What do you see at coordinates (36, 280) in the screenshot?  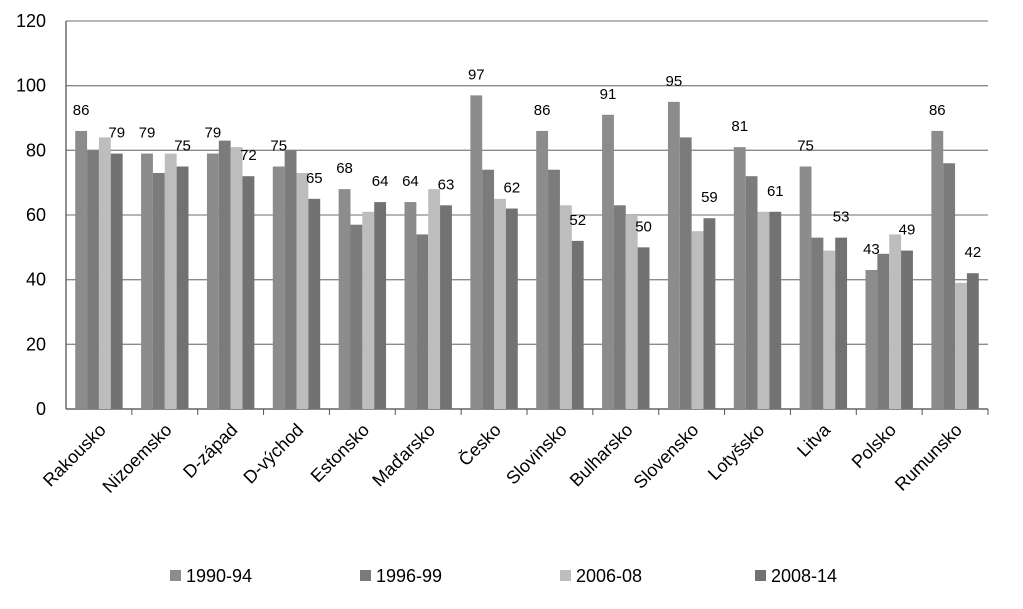 I see `y-tick-label: 40` at bounding box center [36, 280].